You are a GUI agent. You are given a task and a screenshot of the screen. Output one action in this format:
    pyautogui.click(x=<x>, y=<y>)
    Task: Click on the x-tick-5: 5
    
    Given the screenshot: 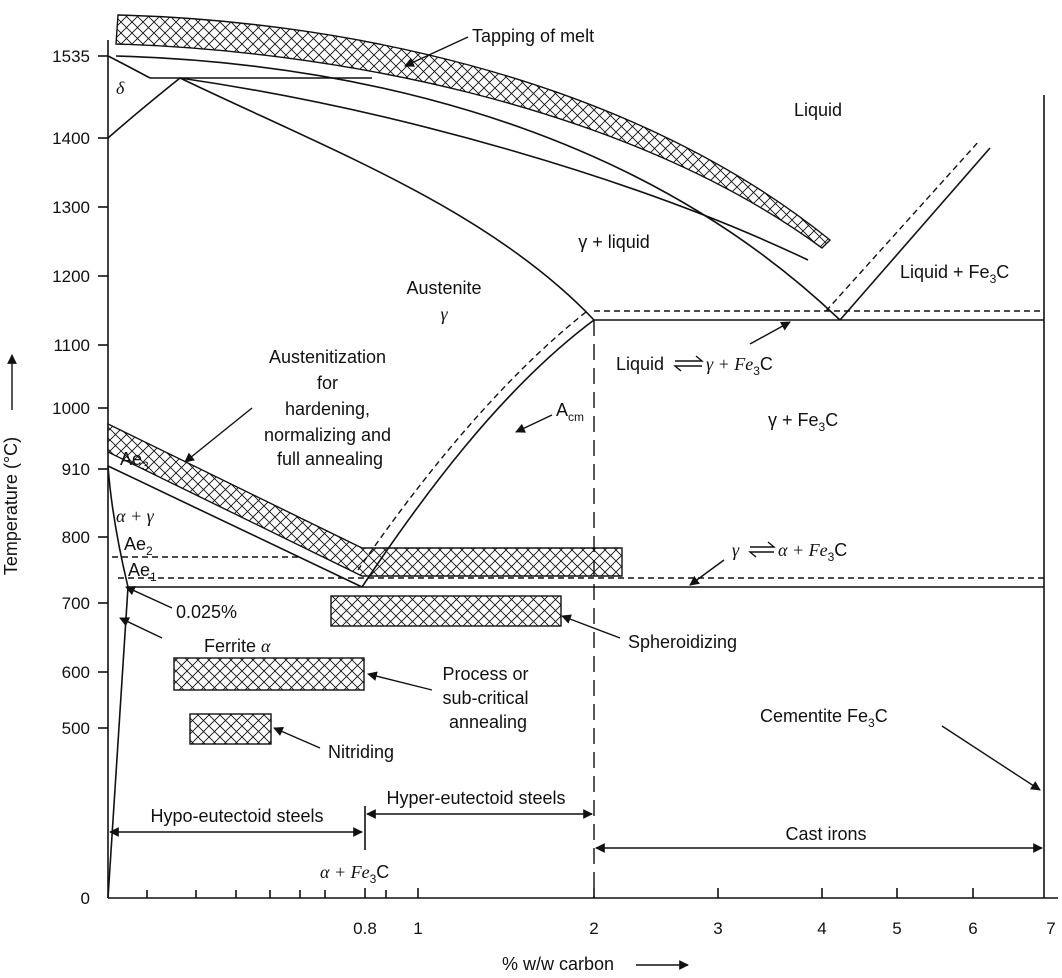 What is the action you would take?
    pyautogui.click(x=896, y=928)
    